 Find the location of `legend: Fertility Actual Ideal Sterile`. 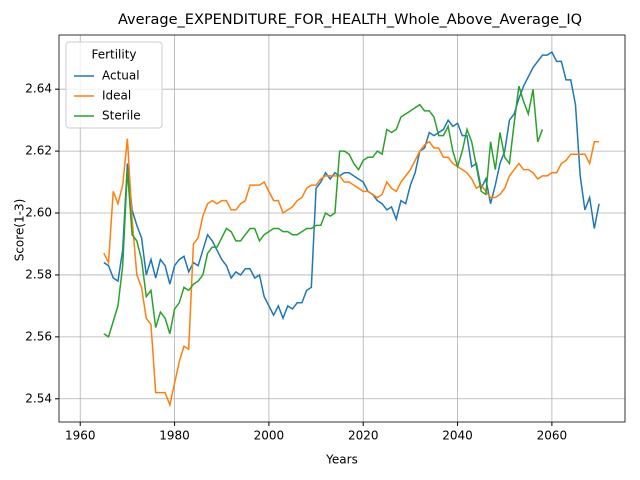

legend: Fertility Actual Ideal Sterile is located at coordinates (114, 85).